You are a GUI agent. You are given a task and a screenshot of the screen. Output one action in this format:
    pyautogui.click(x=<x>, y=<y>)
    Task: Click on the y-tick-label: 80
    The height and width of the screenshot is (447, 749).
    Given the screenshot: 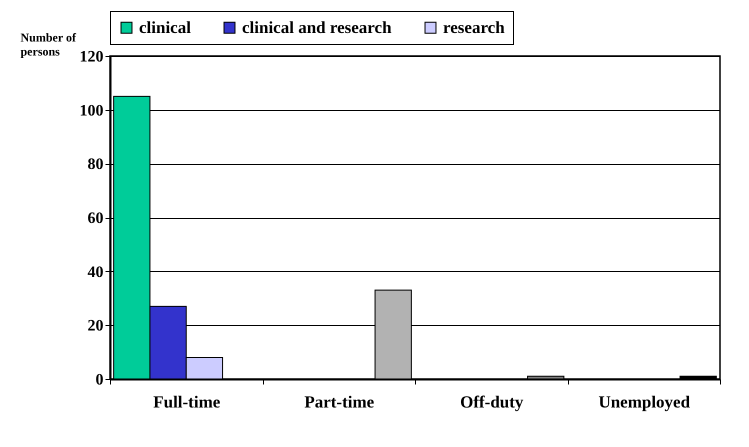 What is the action you would take?
    pyautogui.click(x=96, y=165)
    